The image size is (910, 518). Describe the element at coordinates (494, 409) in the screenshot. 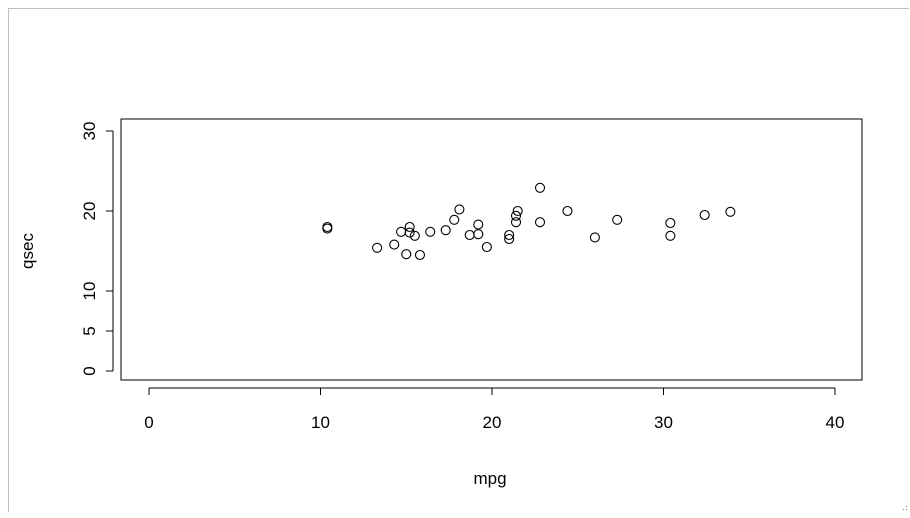

I see `x-axis: 0 10 20 30 40` at that location.